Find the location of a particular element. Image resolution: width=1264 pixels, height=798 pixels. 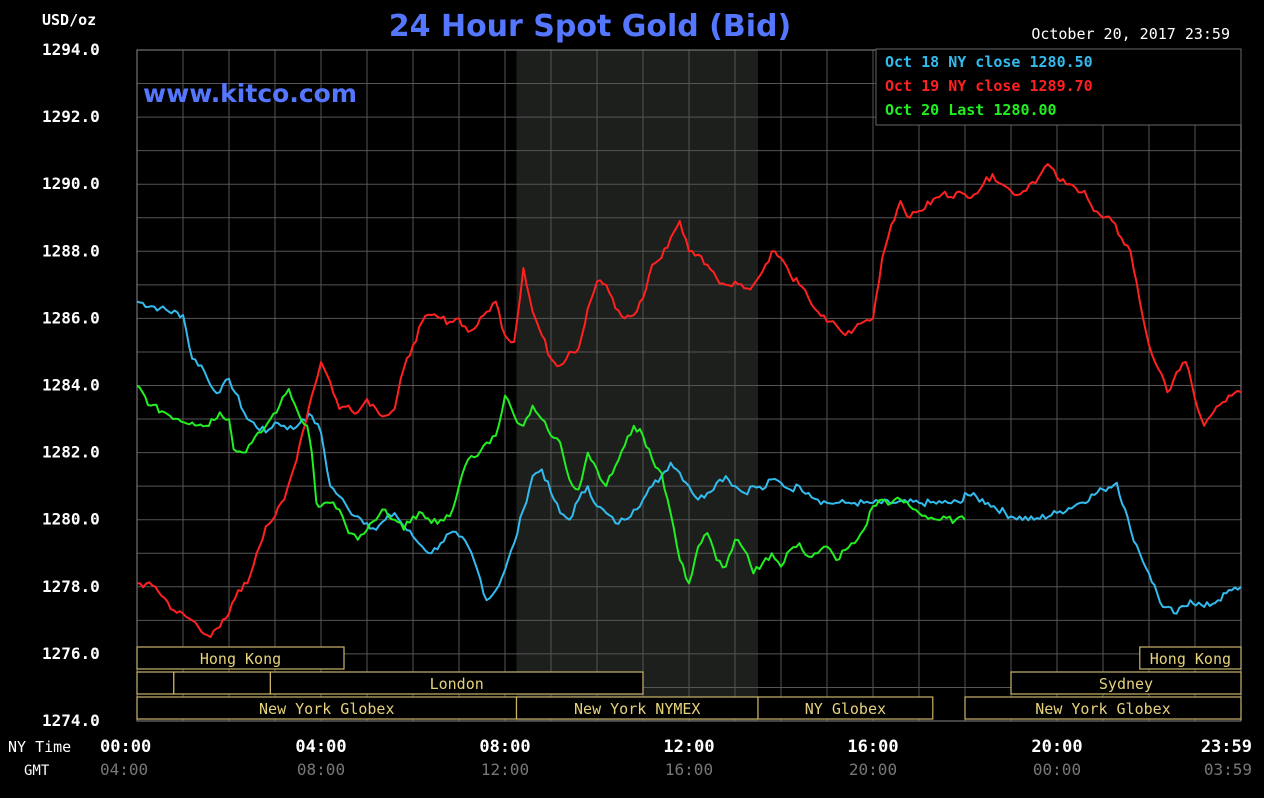

legend-entry-oct20: Oct 20 Last 1280.00 is located at coordinates (971, 110).